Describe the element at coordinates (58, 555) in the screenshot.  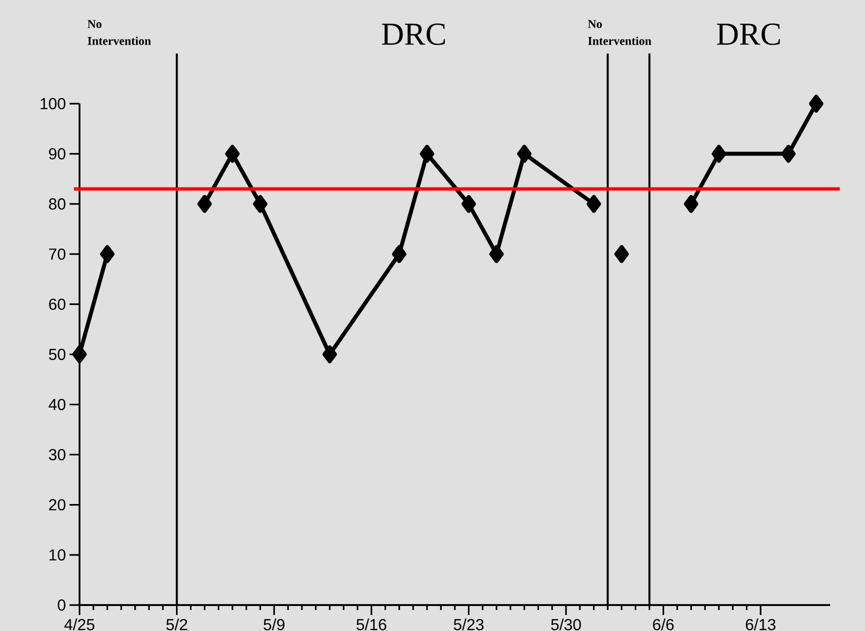
I see `y-tick-label: 10` at that location.